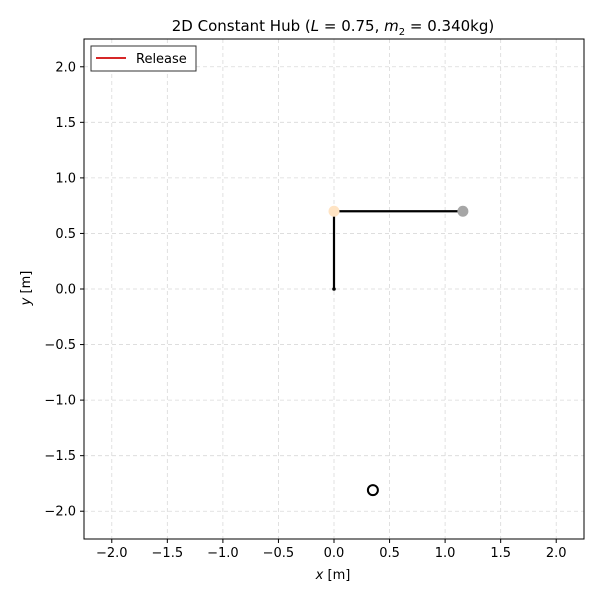  Describe the element at coordinates (161, 59) in the screenshot. I see `legend-label-release: Release` at that location.